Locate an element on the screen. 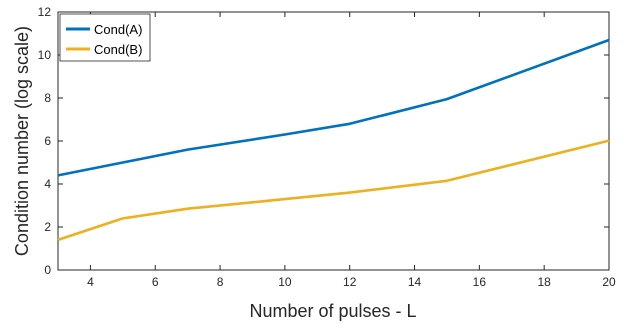 The height and width of the screenshot is (324, 638). y-tick-label: 4 is located at coordinates (47, 184).